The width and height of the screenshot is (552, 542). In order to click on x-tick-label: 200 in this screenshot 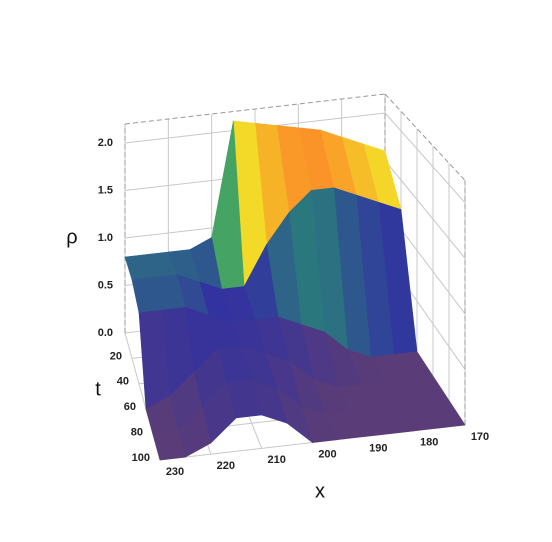, I will do `click(327, 454)`.